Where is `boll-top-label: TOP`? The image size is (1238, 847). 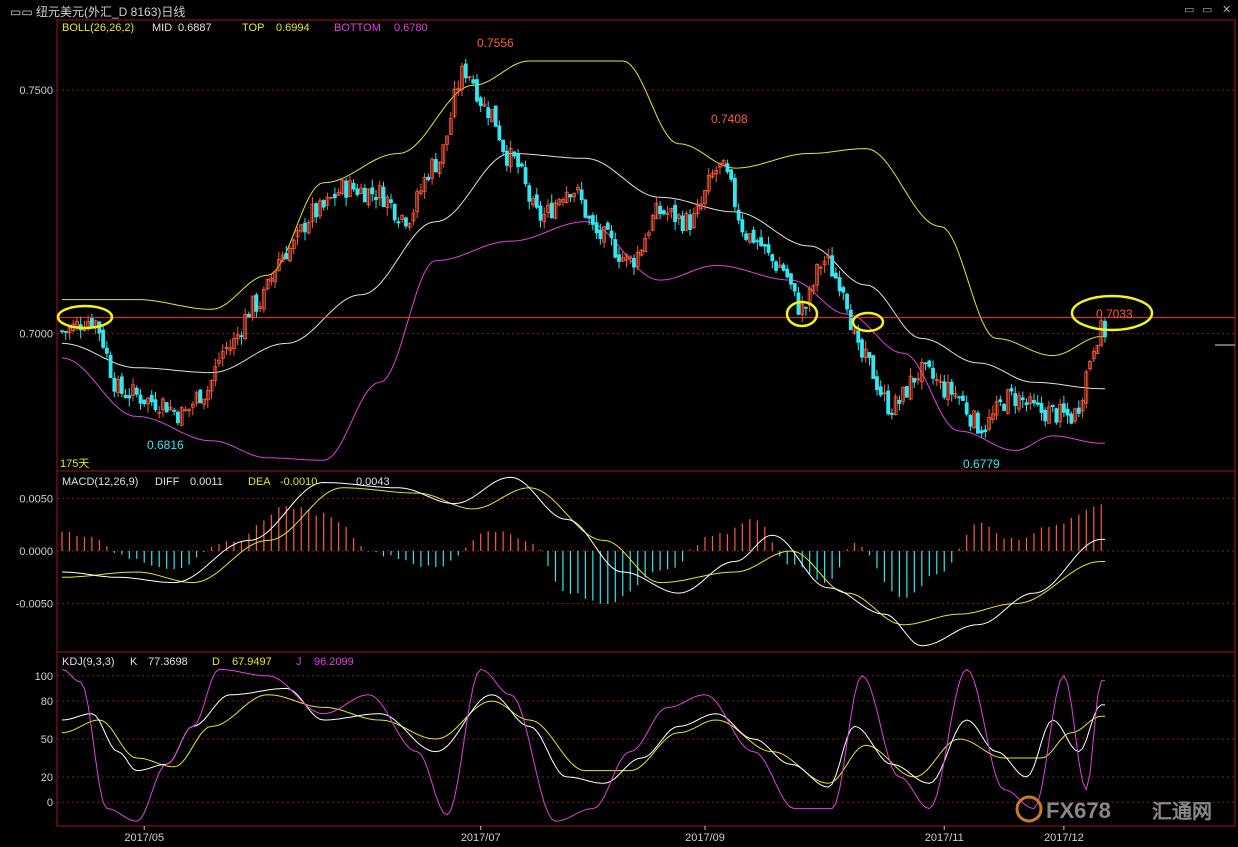
boll-top-label: TOP is located at coordinates (253, 28).